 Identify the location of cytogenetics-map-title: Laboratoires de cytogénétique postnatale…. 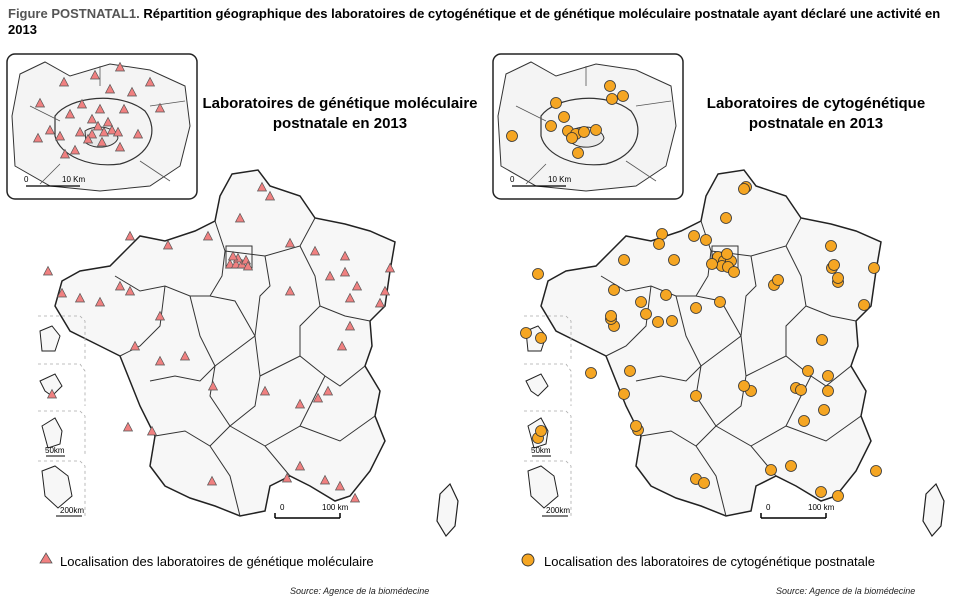
(816, 114).